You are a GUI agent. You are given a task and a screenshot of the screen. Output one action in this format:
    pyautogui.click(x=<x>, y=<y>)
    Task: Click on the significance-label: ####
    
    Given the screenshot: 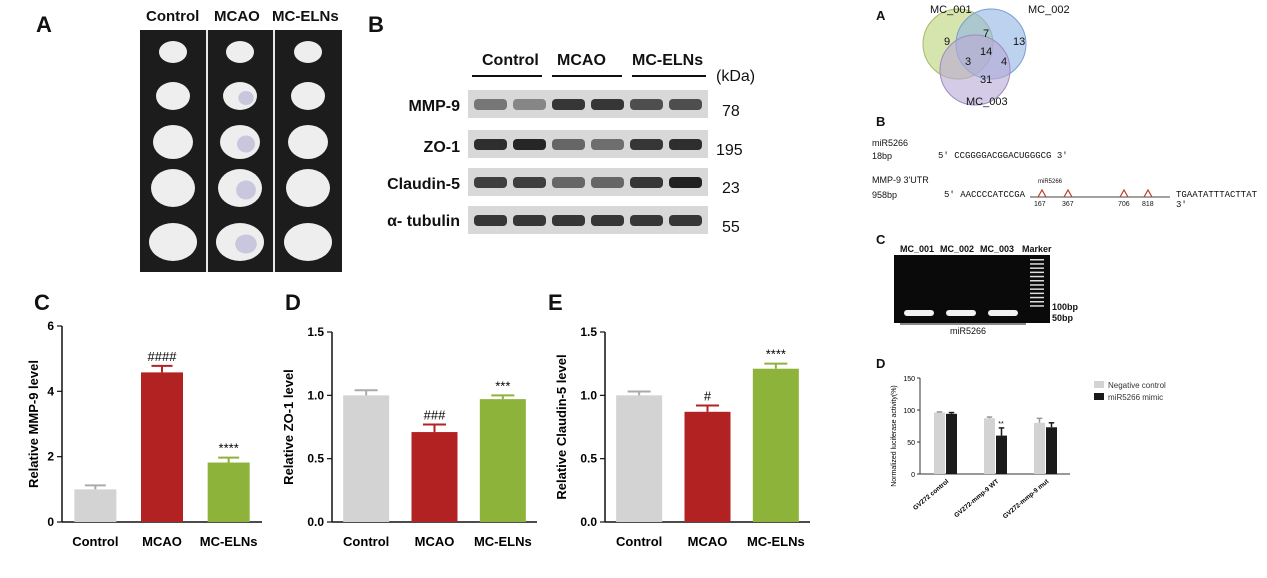 What is the action you would take?
    pyautogui.click(x=163, y=356)
    